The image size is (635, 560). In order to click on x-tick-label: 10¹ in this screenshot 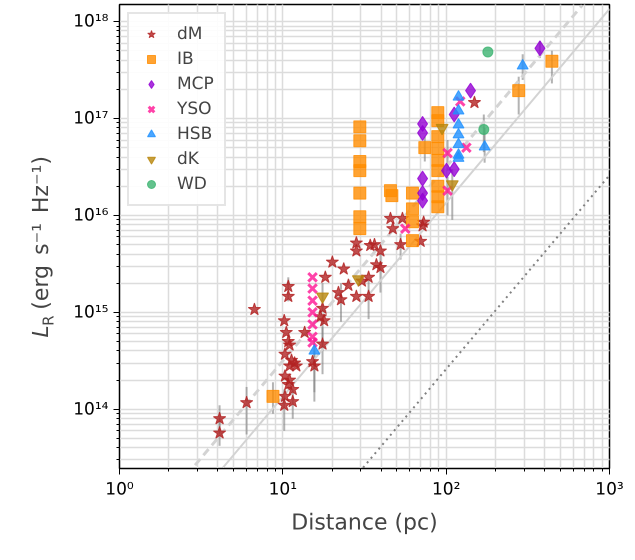, I will do `click(283, 490)`.